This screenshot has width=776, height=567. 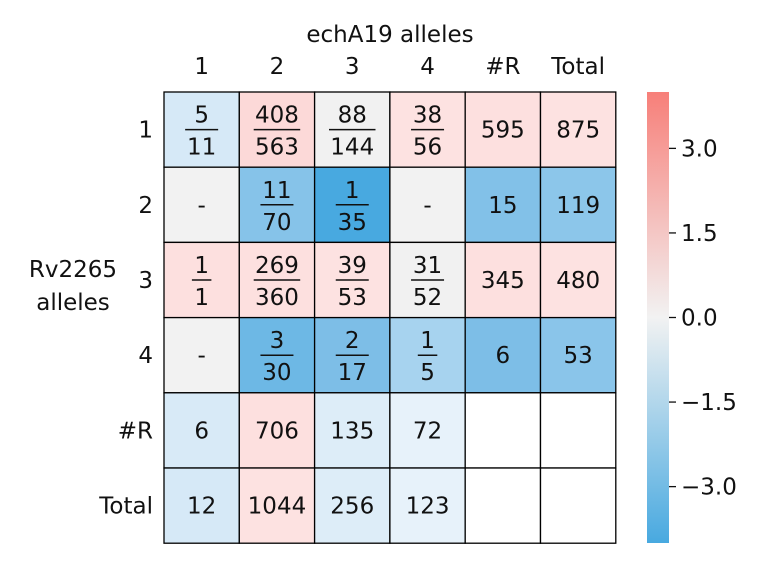 What do you see at coordinates (277, 148) in the screenshot?
I see `cell-denominator: 563` at bounding box center [277, 148].